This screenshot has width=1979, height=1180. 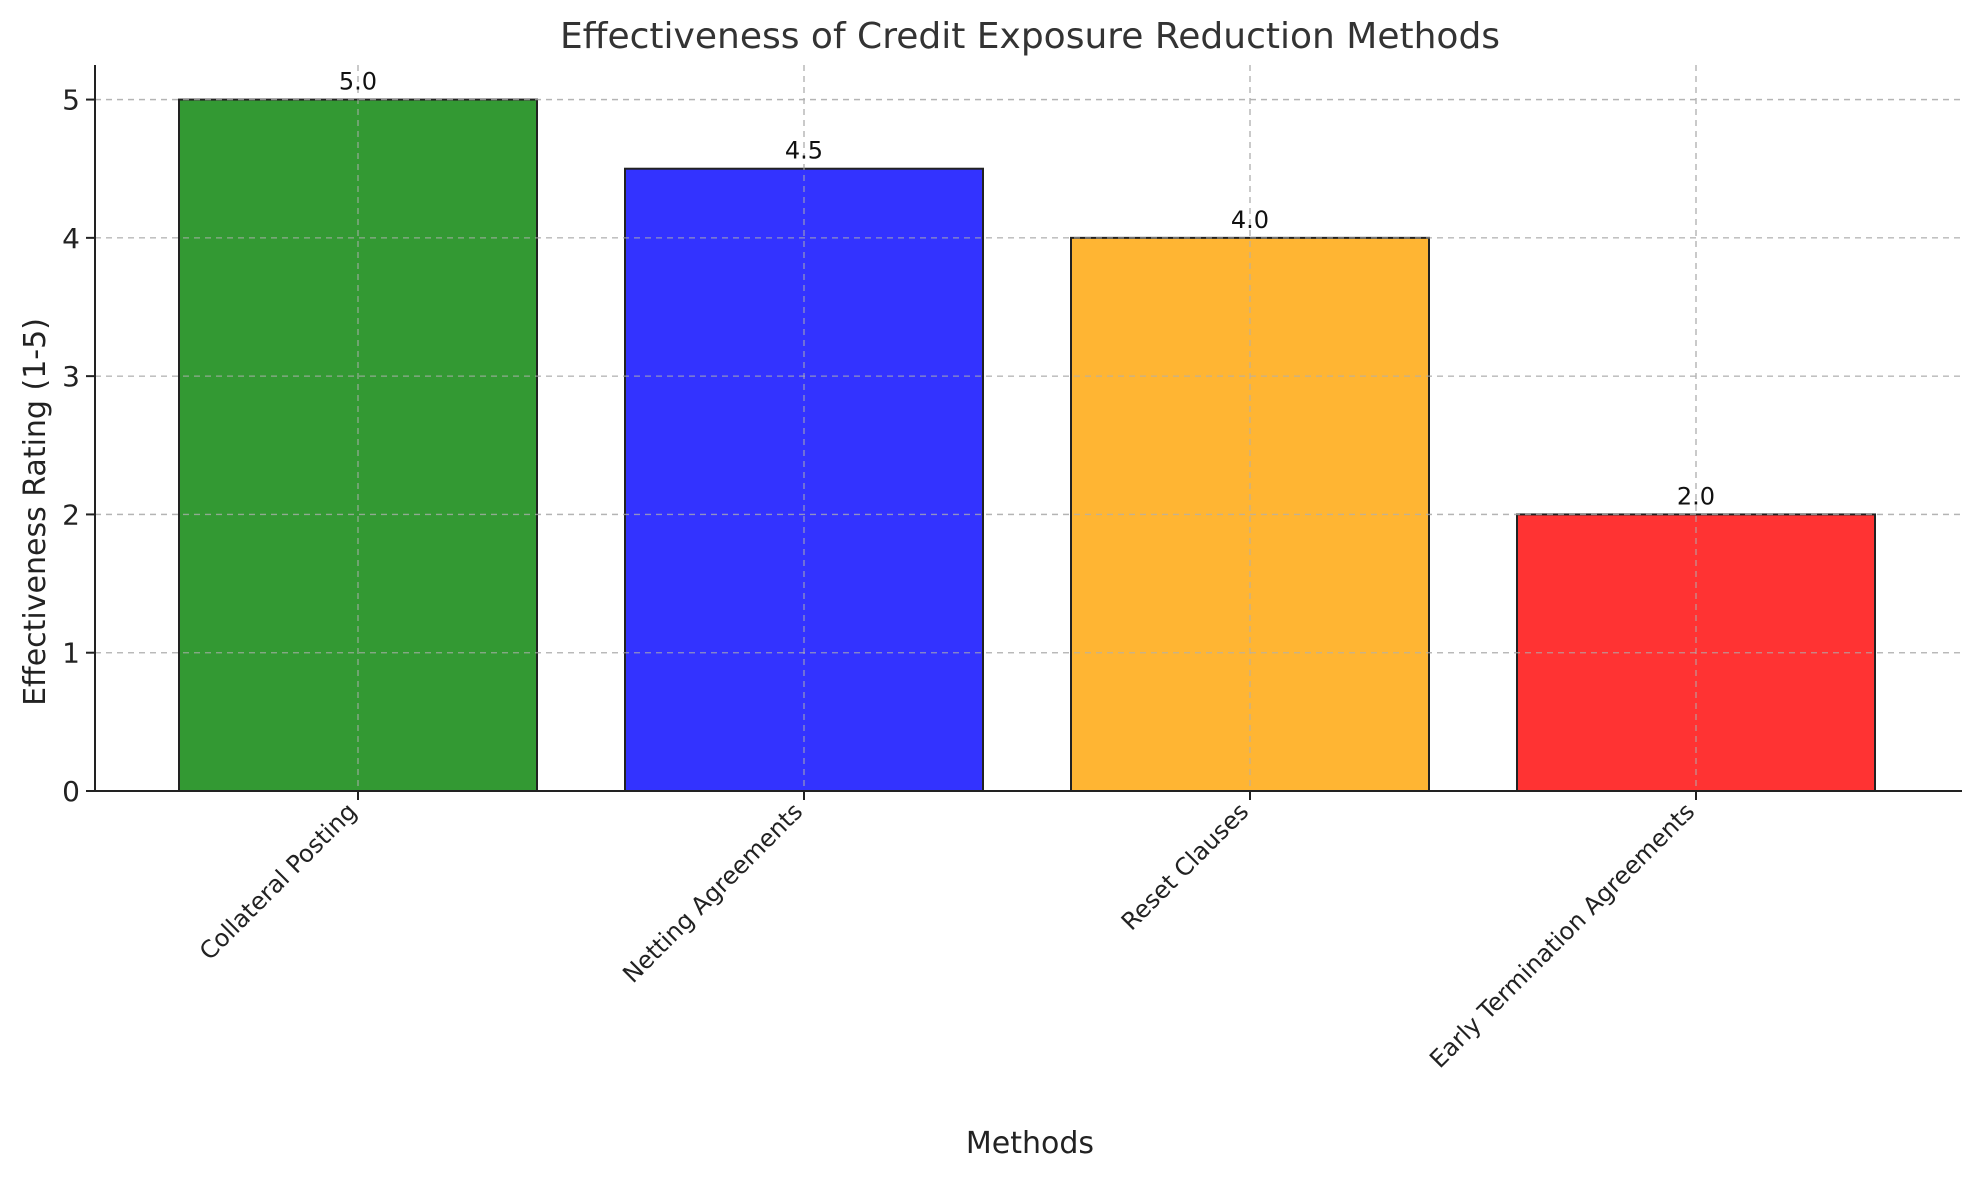 What do you see at coordinates (71, 653) in the screenshot?
I see `y-tick-label: 1` at bounding box center [71, 653].